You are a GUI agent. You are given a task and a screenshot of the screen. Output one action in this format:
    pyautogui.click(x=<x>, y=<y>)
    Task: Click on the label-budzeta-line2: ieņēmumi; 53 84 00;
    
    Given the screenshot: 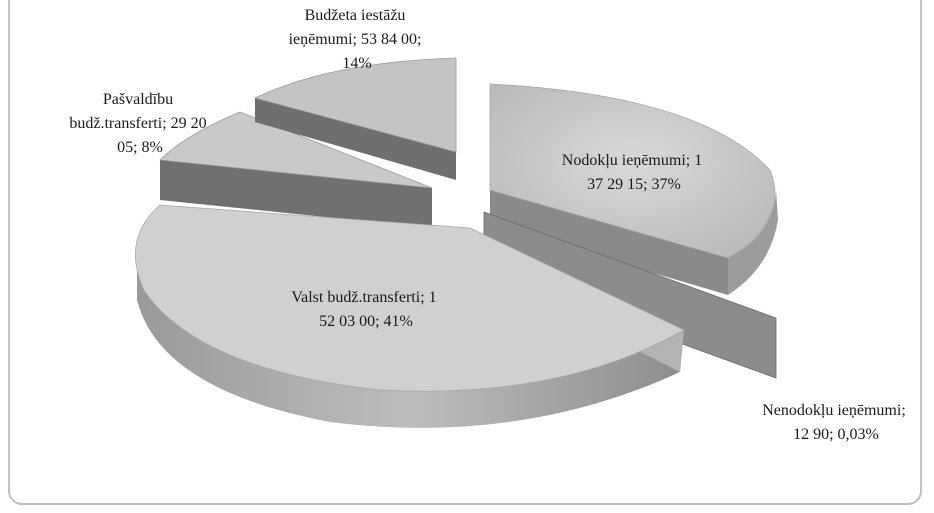 What is the action you would take?
    pyautogui.click(x=355, y=39)
    